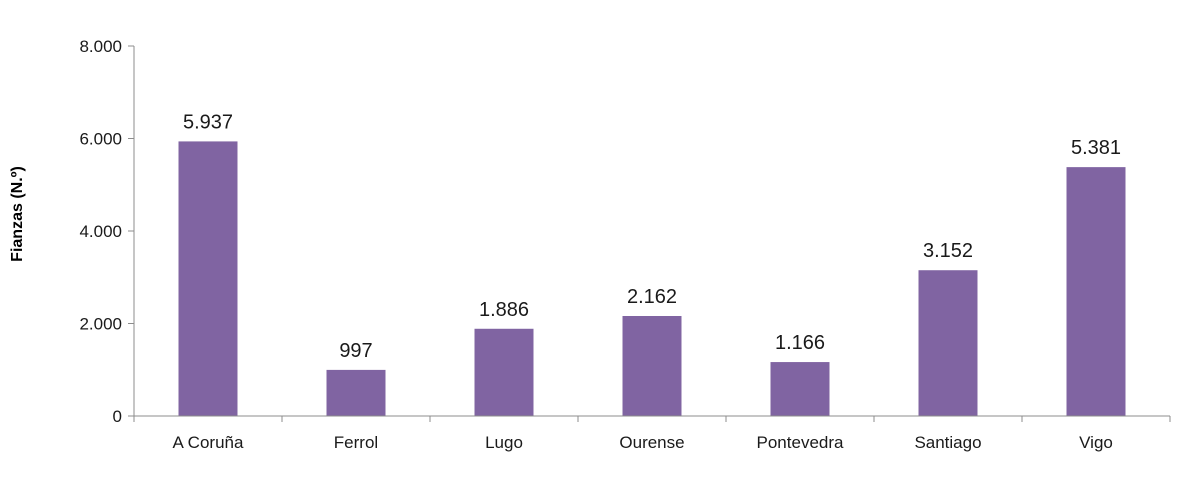 The width and height of the screenshot is (1200, 494). What do you see at coordinates (208, 442) in the screenshot?
I see `x-category-label: A Coruña` at bounding box center [208, 442].